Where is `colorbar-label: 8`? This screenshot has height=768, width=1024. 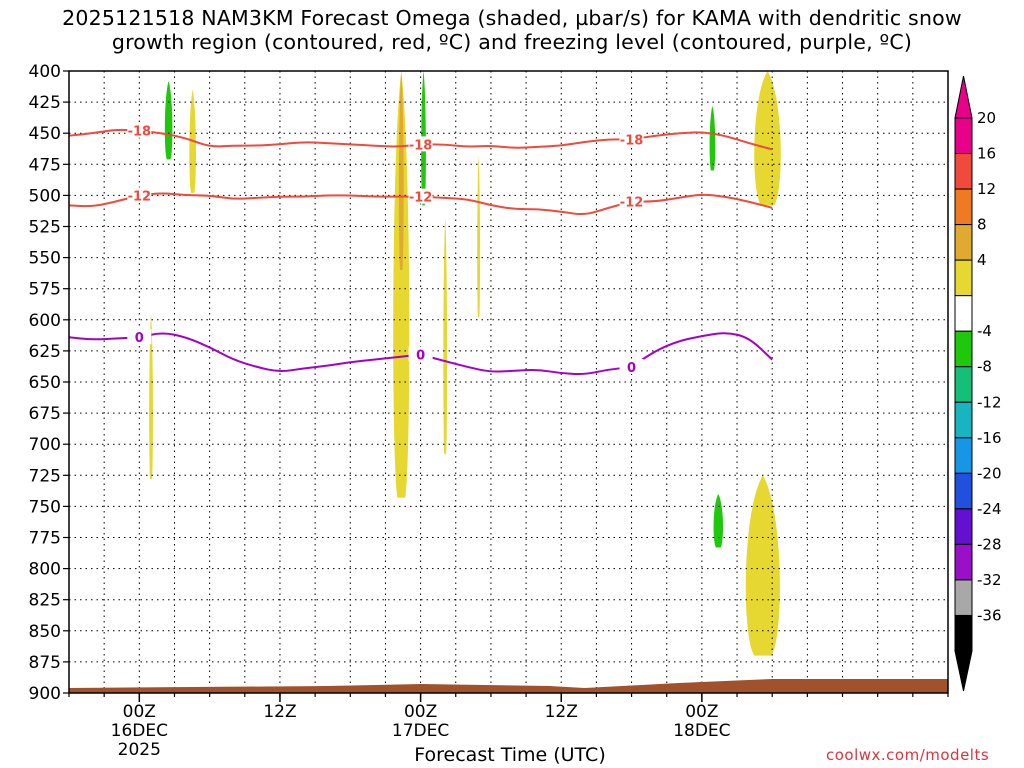
colorbar-label: 8 is located at coordinates (982, 225).